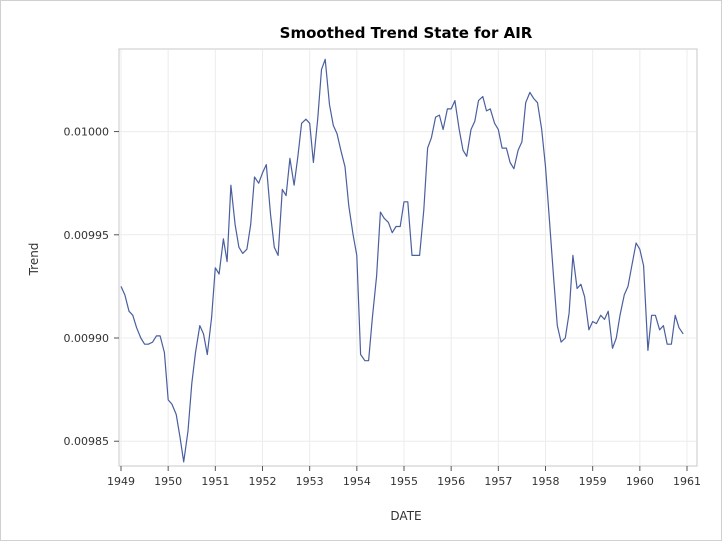  What do you see at coordinates (546, 481) in the screenshot?
I see `x-tick-label: 1958` at bounding box center [546, 481].